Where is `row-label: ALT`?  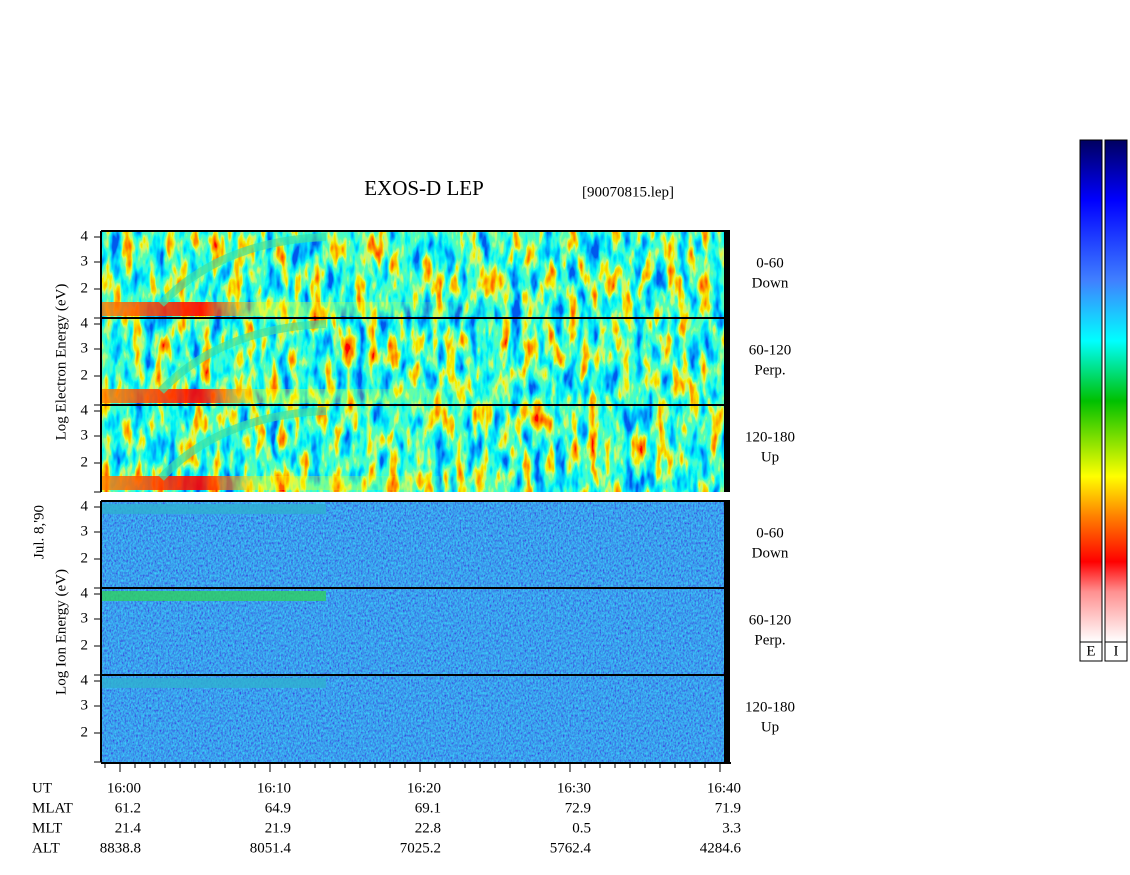
row-label: ALT is located at coordinates (46, 848).